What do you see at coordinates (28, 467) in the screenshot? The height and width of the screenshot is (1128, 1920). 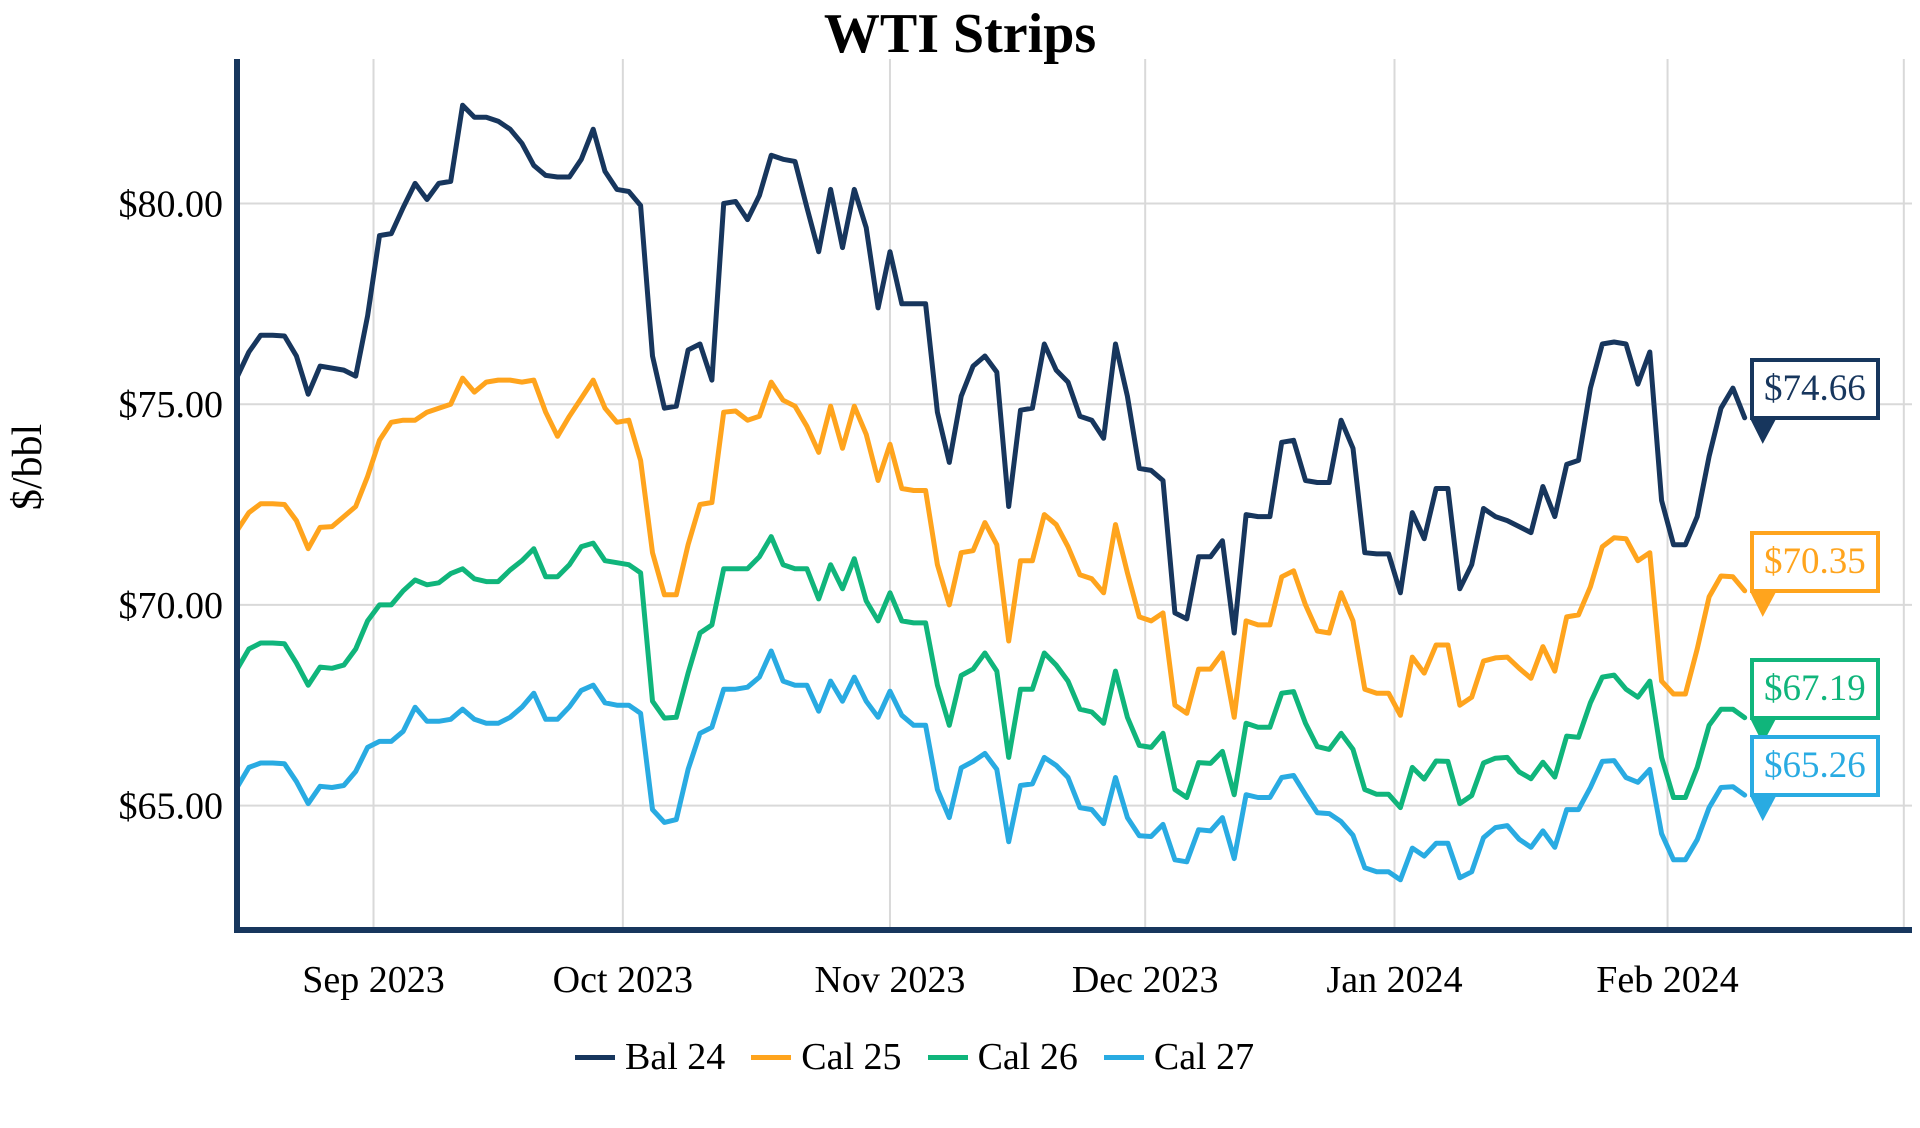 I see `y-axis-label: $/bbl` at bounding box center [28, 467].